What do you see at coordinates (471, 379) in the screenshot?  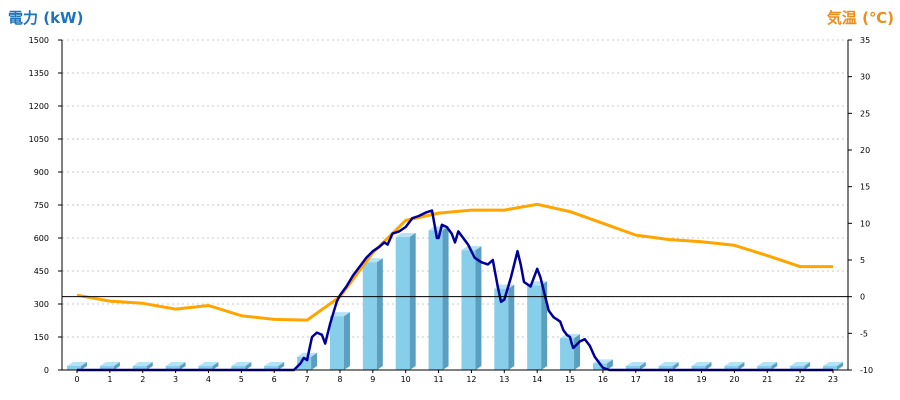 I see `x-tick-label: 12` at bounding box center [471, 379].